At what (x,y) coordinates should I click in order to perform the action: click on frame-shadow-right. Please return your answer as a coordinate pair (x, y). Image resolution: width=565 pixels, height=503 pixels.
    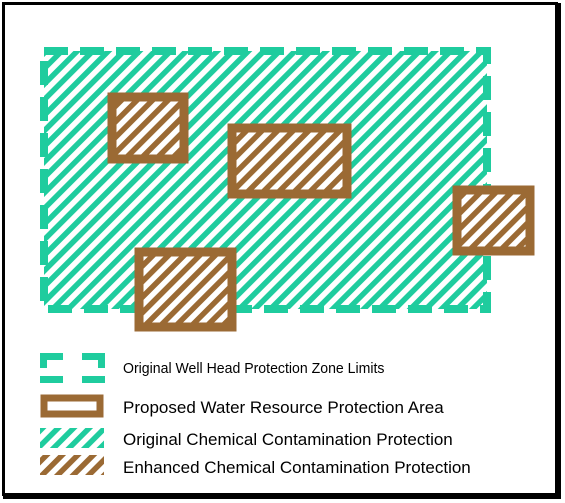
    Looking at the image, I should click on (558, 250).